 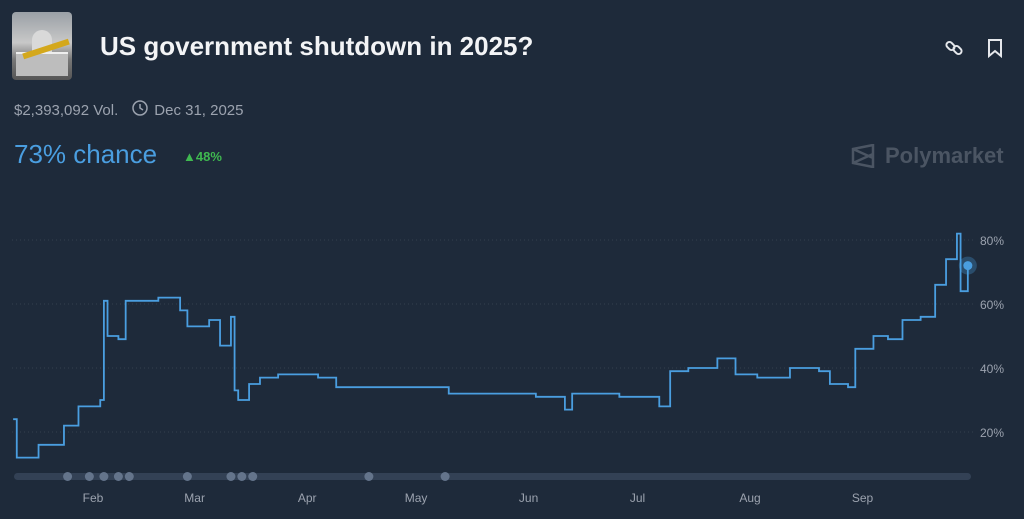 I want to click on y-tick-label: 60%, so click(x=992, y=305).